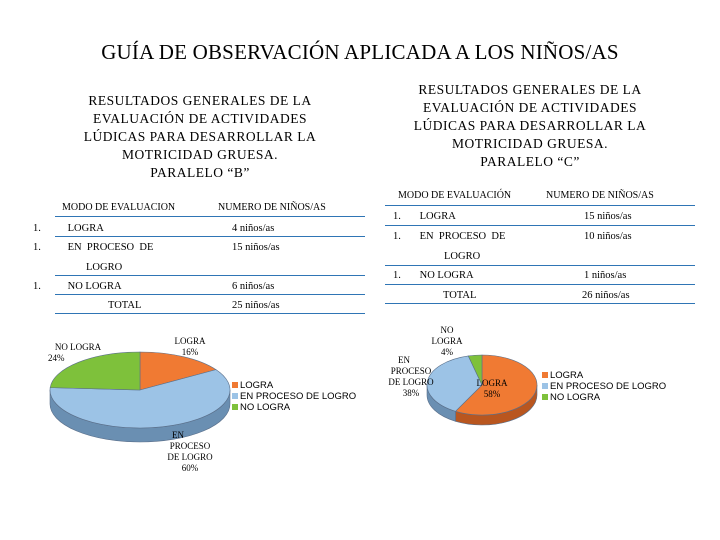 This screenshot has height=540, width=720. Describe the element at coordinates (200, 172) in the screenshot. I see `subtitle-line: PARALELO “B”` at that location.